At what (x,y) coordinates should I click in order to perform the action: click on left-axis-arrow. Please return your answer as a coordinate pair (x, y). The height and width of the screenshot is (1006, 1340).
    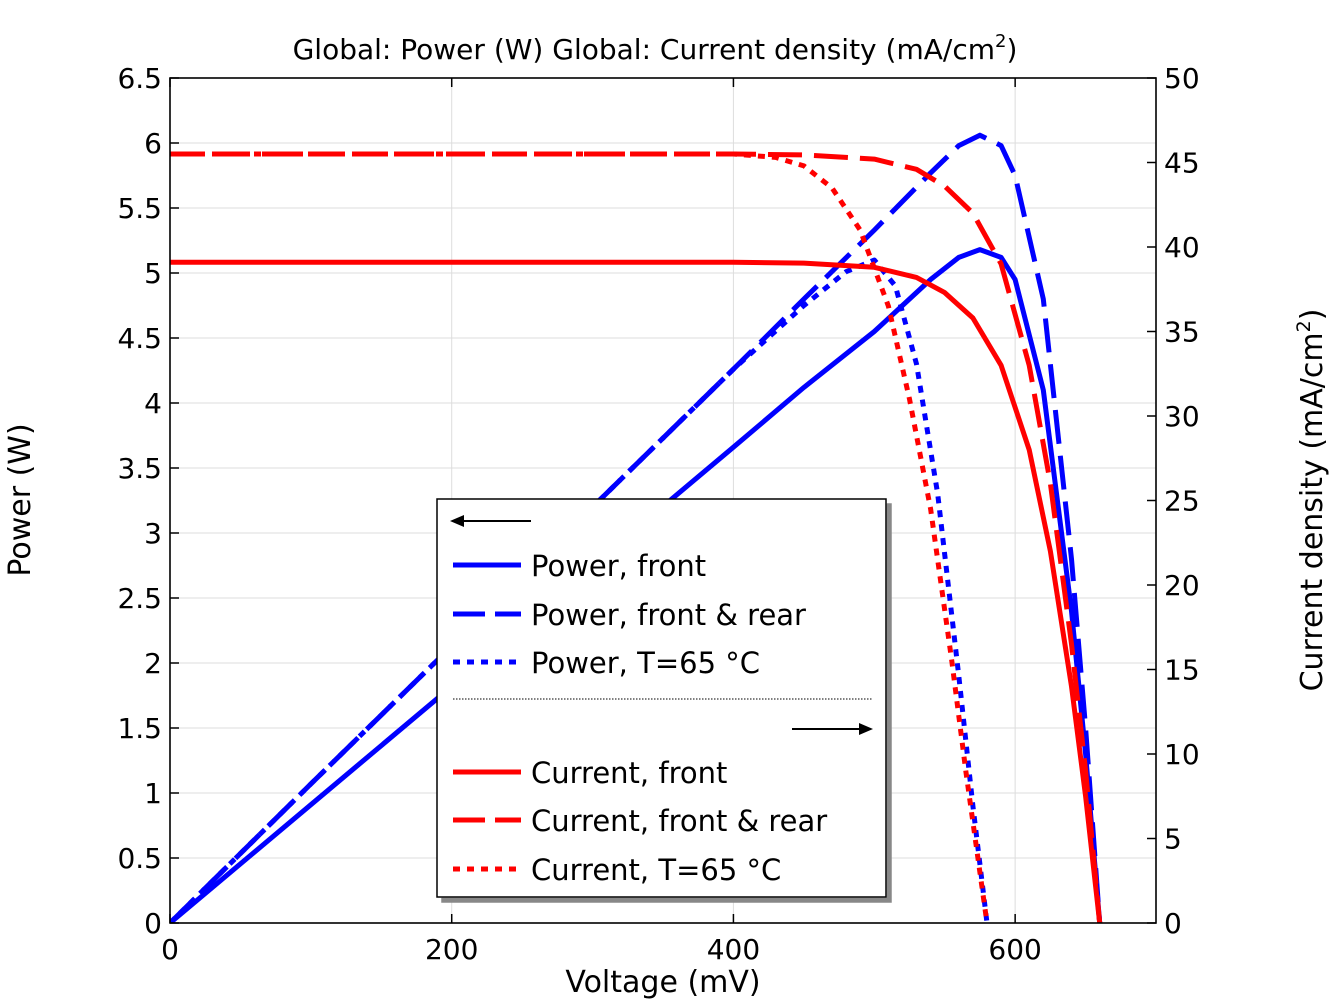
    Looking at the image, I should click on (490, 521).